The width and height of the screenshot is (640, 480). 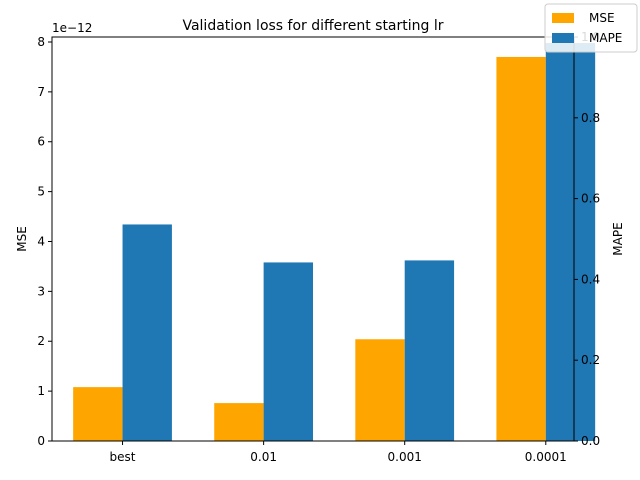 What do you see at coordinates (591, 28) in the screenshot?
I see `legend: MSE MAPE` at bounding box center [591, 28].